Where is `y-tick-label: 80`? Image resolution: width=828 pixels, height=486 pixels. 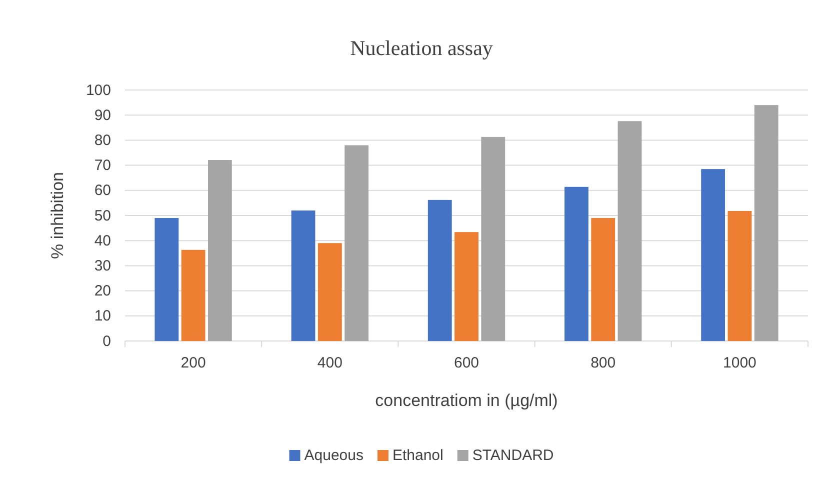 y-tick-label: 80 is located at coordinates (102, 140).